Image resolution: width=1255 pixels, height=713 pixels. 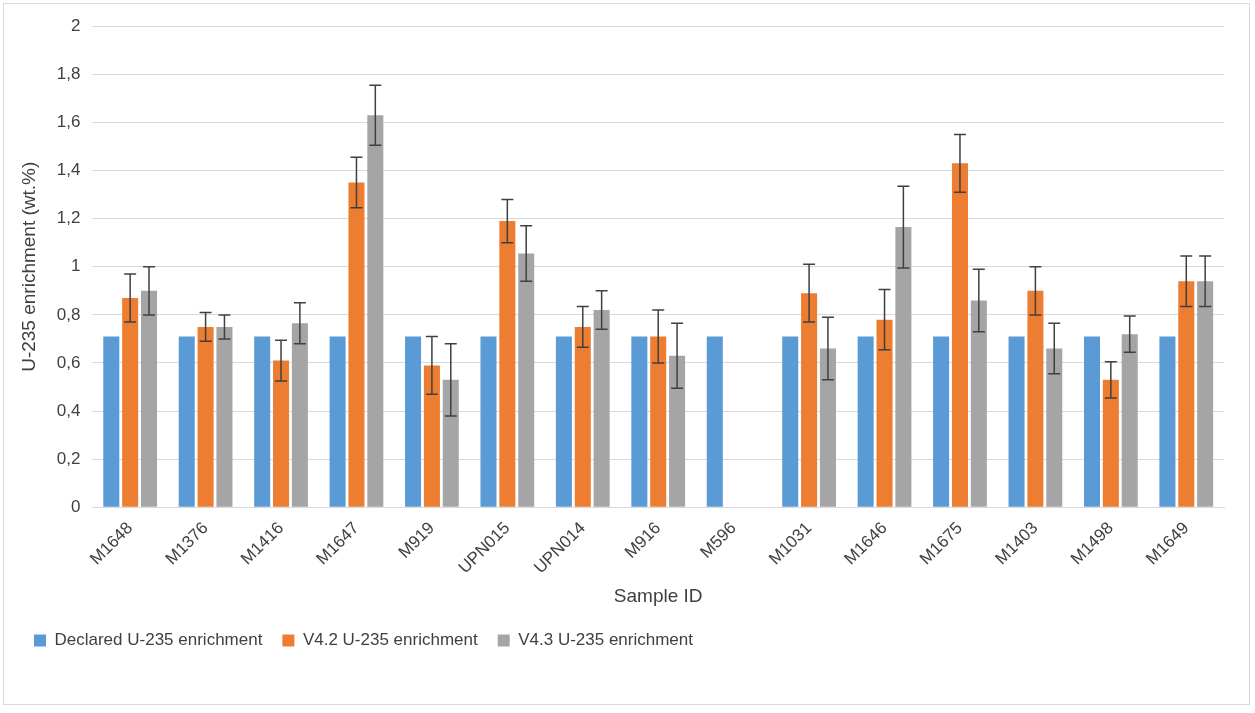 I want to click on y-tick-label: 0, so click(x=75, y=507).